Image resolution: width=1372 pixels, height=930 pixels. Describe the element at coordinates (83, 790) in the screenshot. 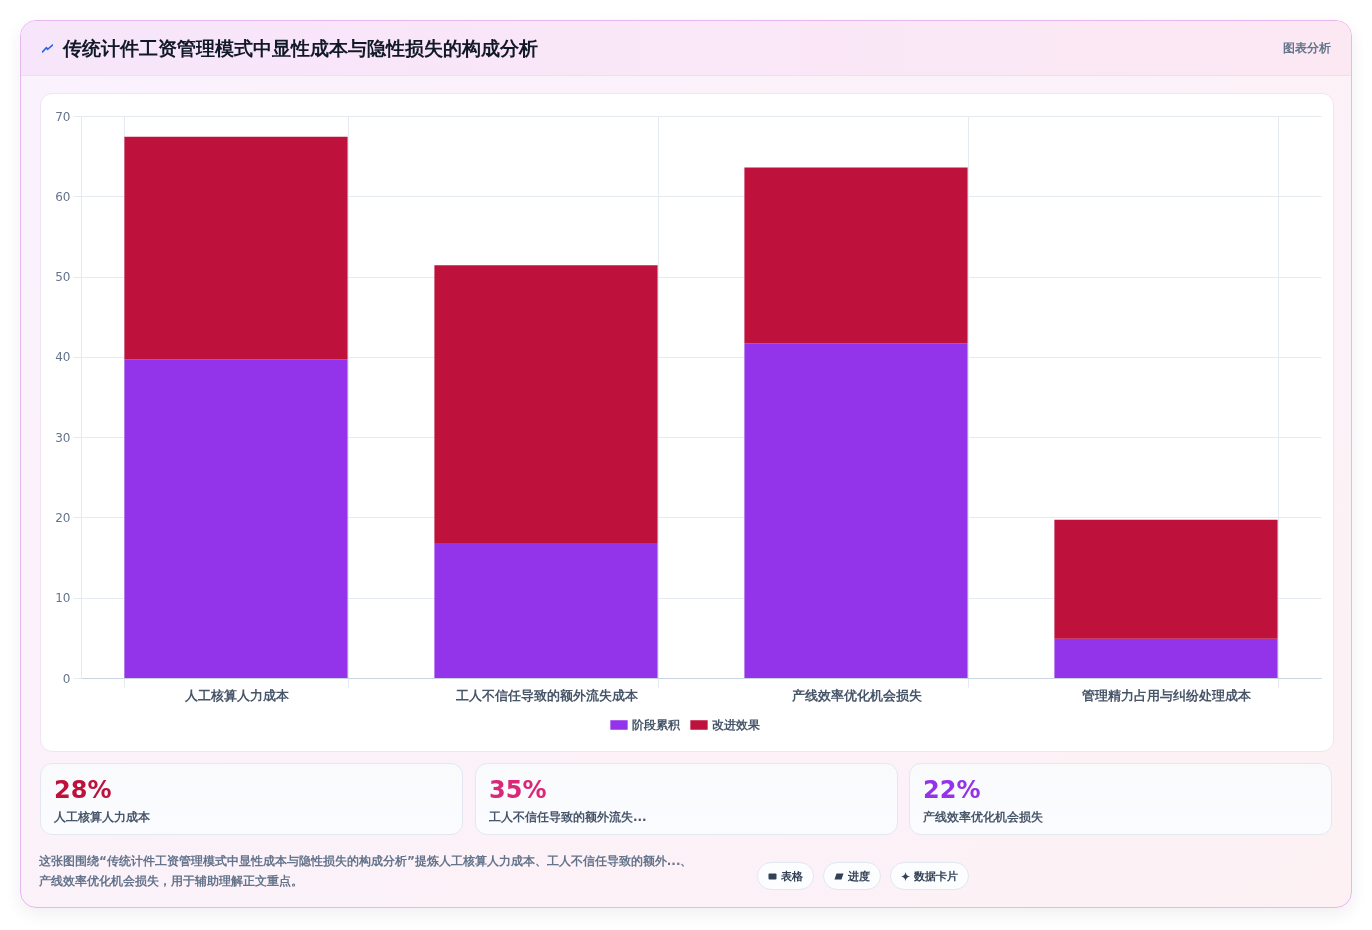

I see `text: 28%` at that location.